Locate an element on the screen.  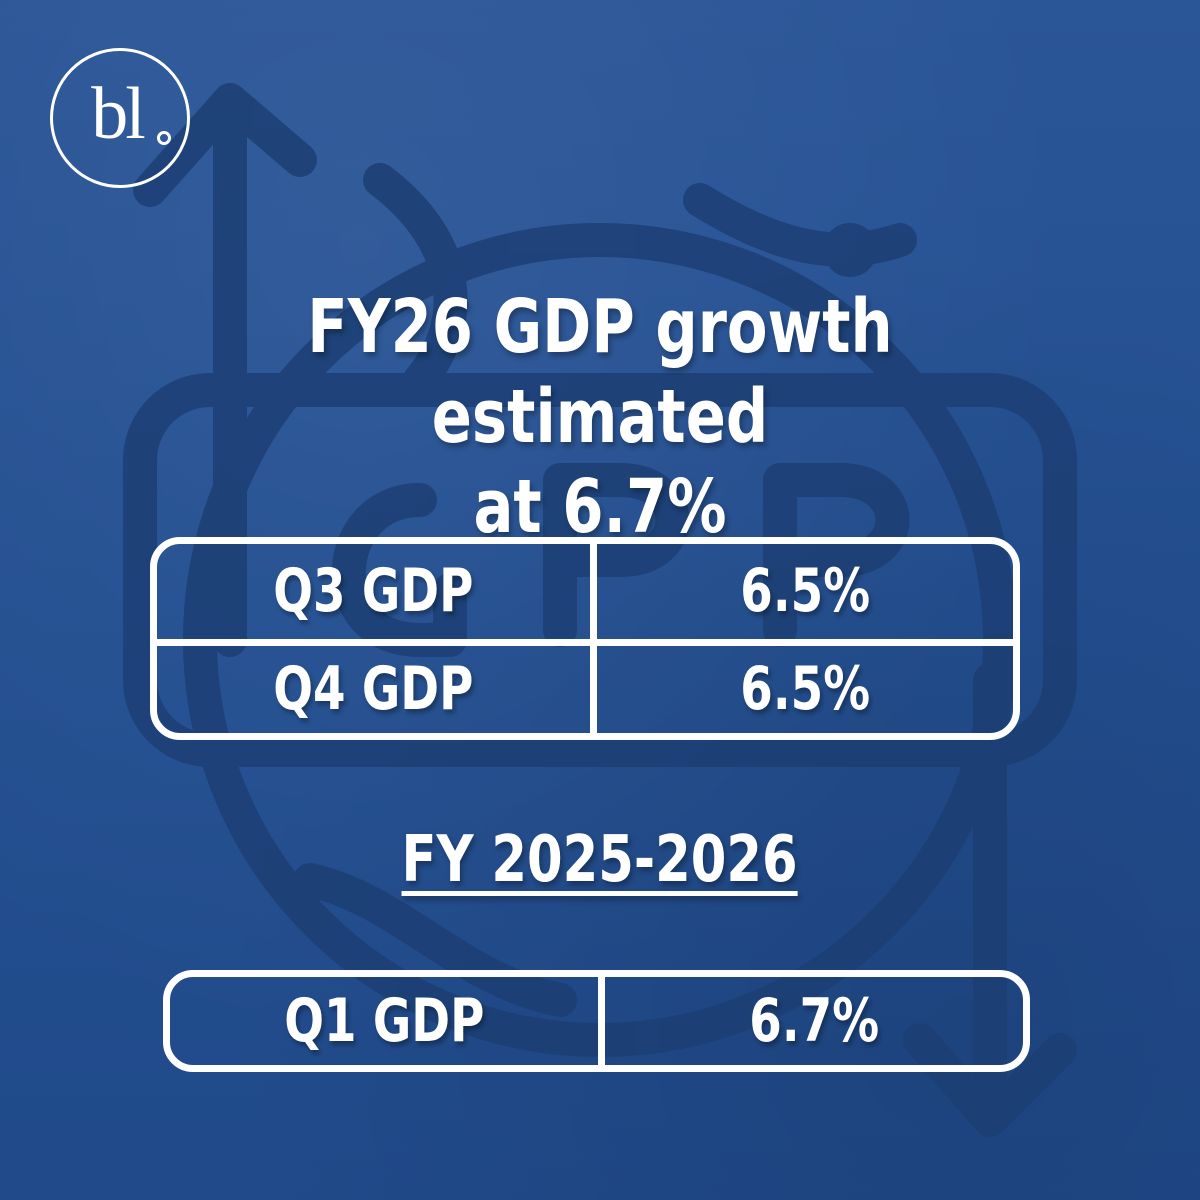
fiscal-year-heading-text: FY 2025-2026 is located at coordinates (600, 860).